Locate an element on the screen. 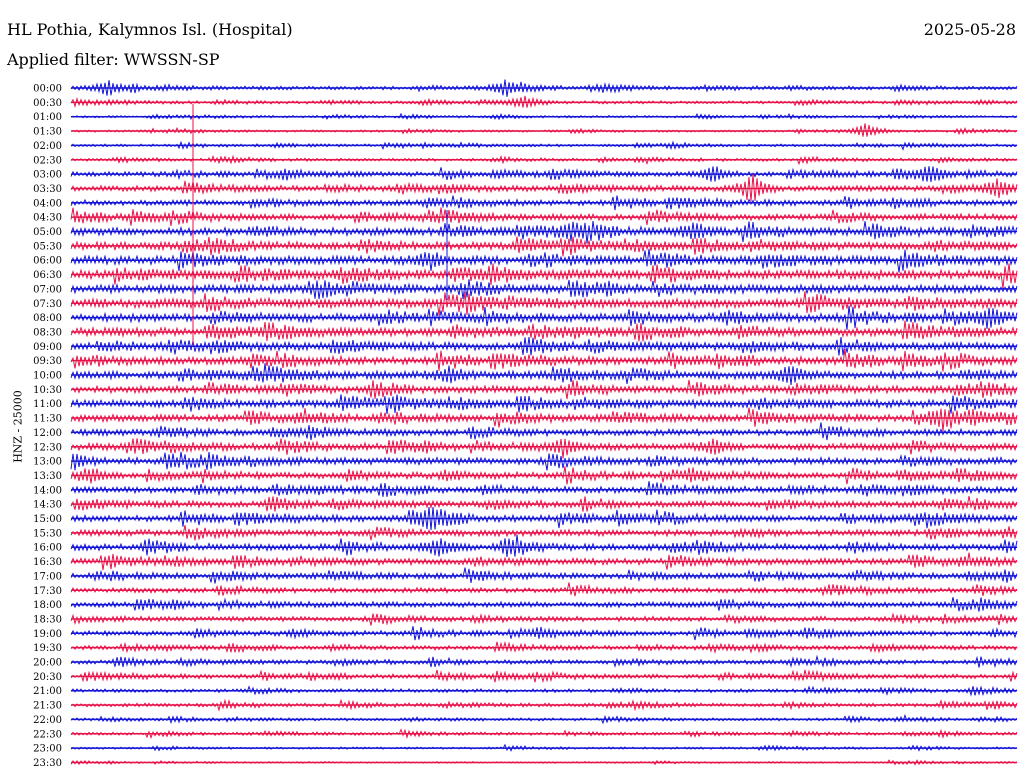 The height and width of the screenshot is (780, 1024). time-label: 15:30 is located at coordinates (47, 533).